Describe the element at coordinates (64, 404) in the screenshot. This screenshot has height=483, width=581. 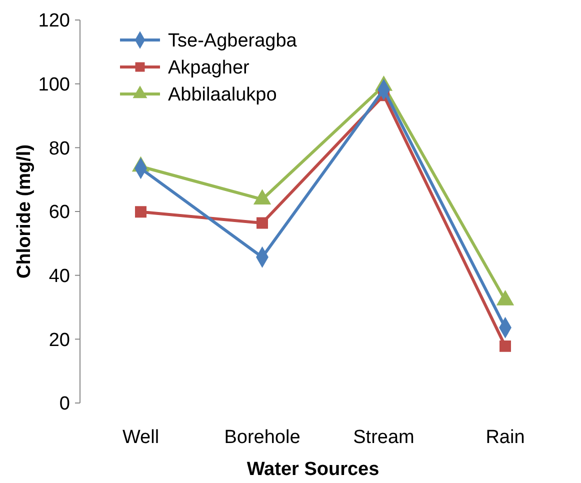
I see `y-tick-label: 0` at that location.